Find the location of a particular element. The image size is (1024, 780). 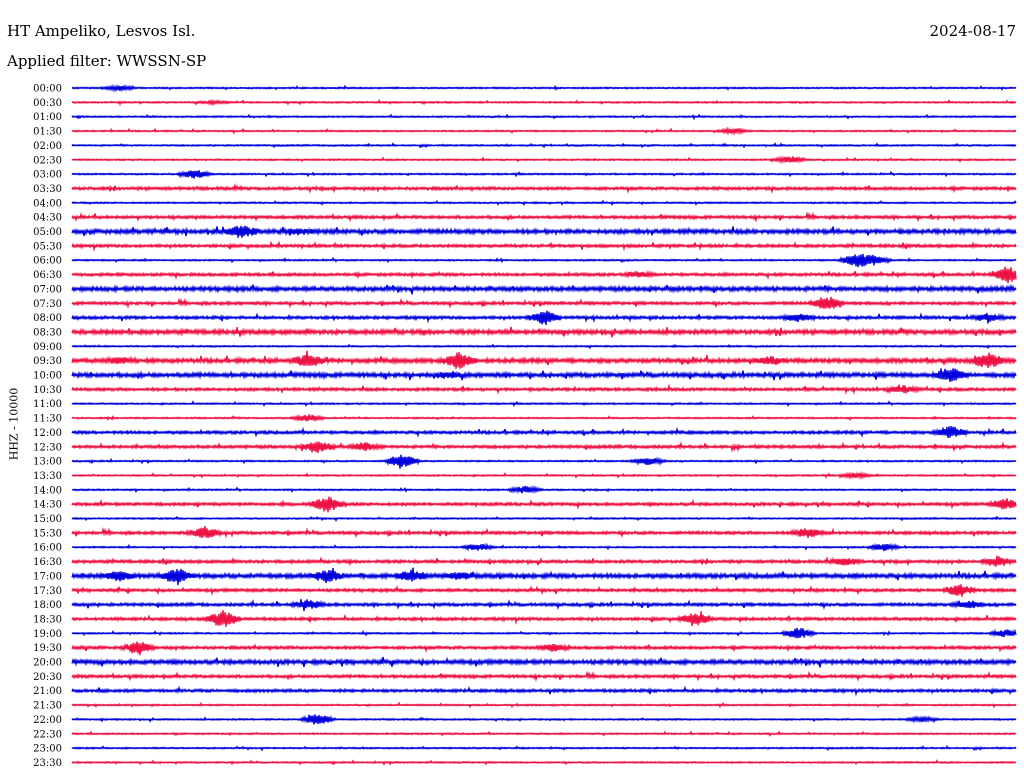

time-tick-label: 06:00 is located at coordinates (47, 261).